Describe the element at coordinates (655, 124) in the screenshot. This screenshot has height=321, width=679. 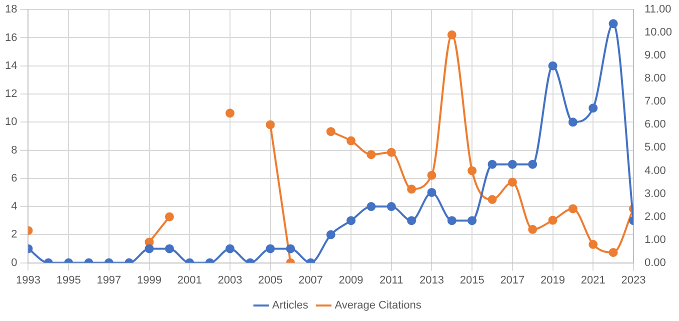
I see `y2-tick-label: 6.00` at that location.